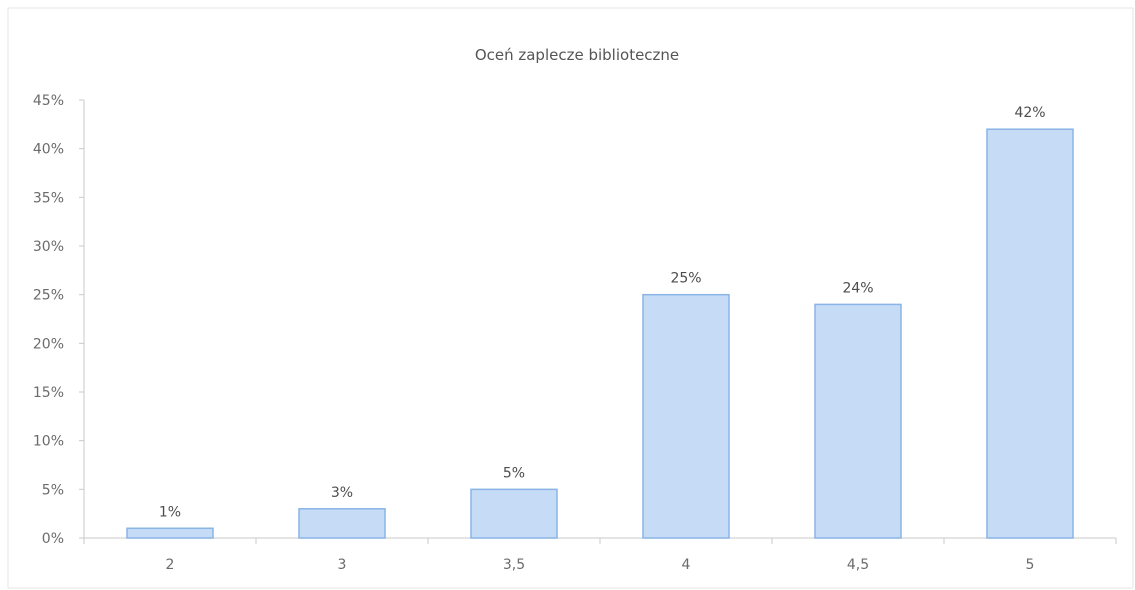 The height and width of the screenshot is (590, 1135). Describe the element at coordinates (59, 320) in the screenshot. I see `y-axis: 0% 5% 10% 15% 20% 25% 30% 35% 40% 45%` at that location.